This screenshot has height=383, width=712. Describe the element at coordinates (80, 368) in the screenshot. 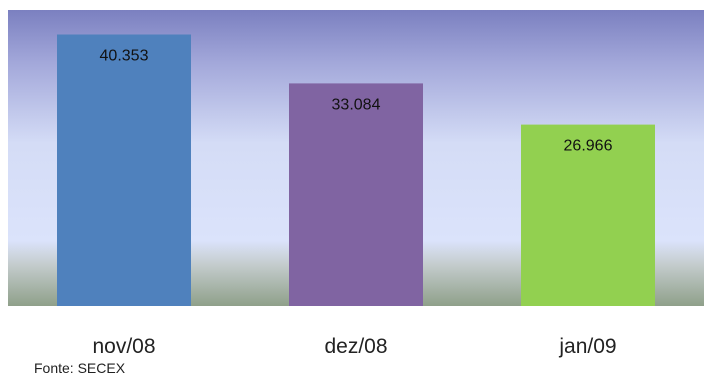

I see `source-note: Fonte: SECEX` at that location.